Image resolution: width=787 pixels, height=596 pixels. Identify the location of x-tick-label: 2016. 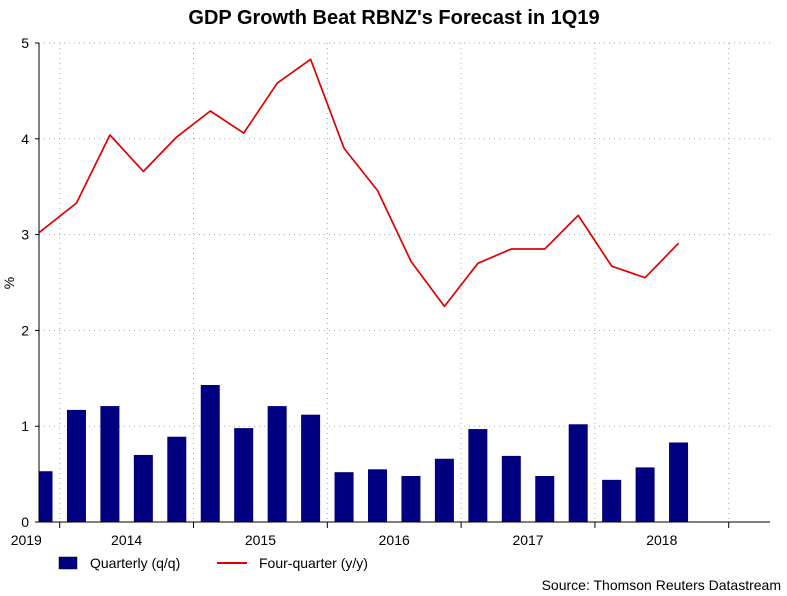
(394, 540).